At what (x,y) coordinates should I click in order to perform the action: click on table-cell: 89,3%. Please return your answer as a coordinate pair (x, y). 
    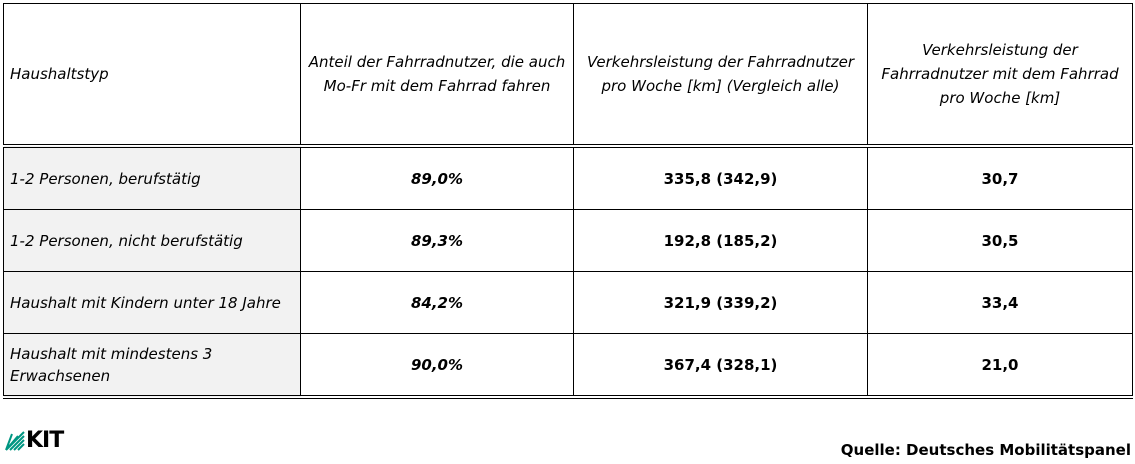
    Looking at the image, I should click on (437, 240).